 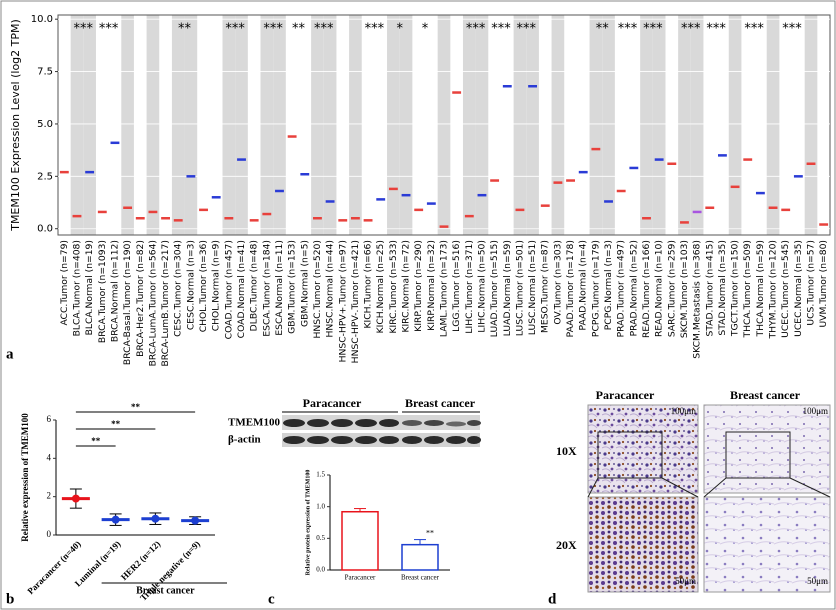 What do you see at coordinates (254, 285) in the screenshot?
I see `x-tick-label: DLBC.Tumor (n=48)` at bounding box center [254, 285].